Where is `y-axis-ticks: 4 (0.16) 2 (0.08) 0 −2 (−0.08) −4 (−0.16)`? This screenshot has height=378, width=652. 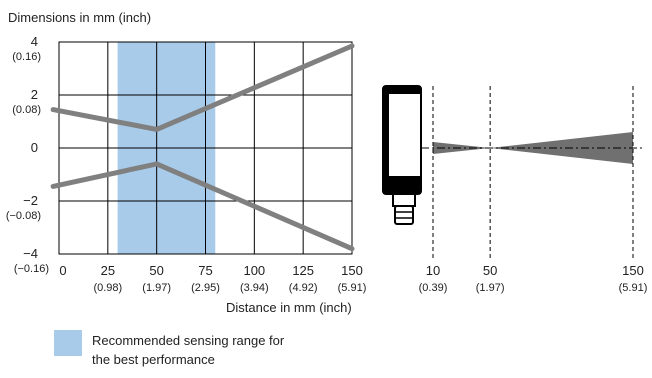 y-axis-ticks: 4 (0.16) 2 (0.08) 0 −2 (−0.08) −4 (−0.16) is located at coordinates (27, 154).